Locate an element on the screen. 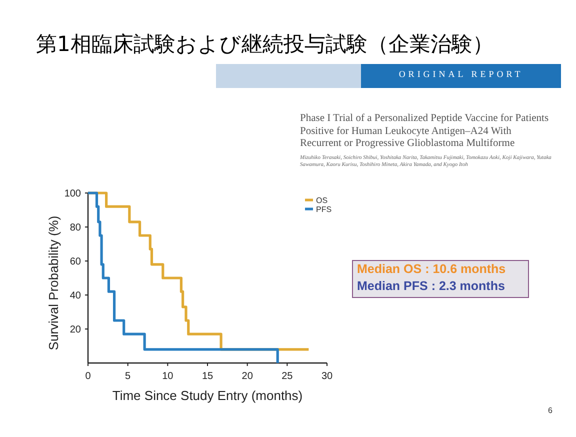  y-tick-label: 40 is located at coordinates (76, 296).